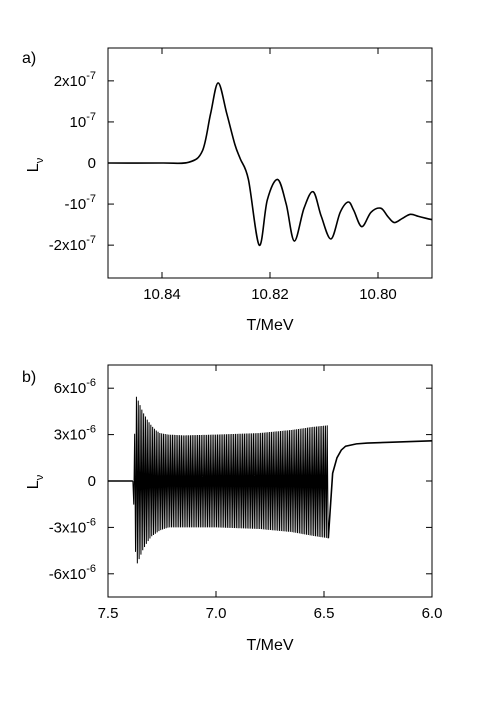  What do you see at coordinates (269, 645) in the screenshot?
I see `panel-b-x-axis-title: T/MeV` at bounding box center [269, 645].